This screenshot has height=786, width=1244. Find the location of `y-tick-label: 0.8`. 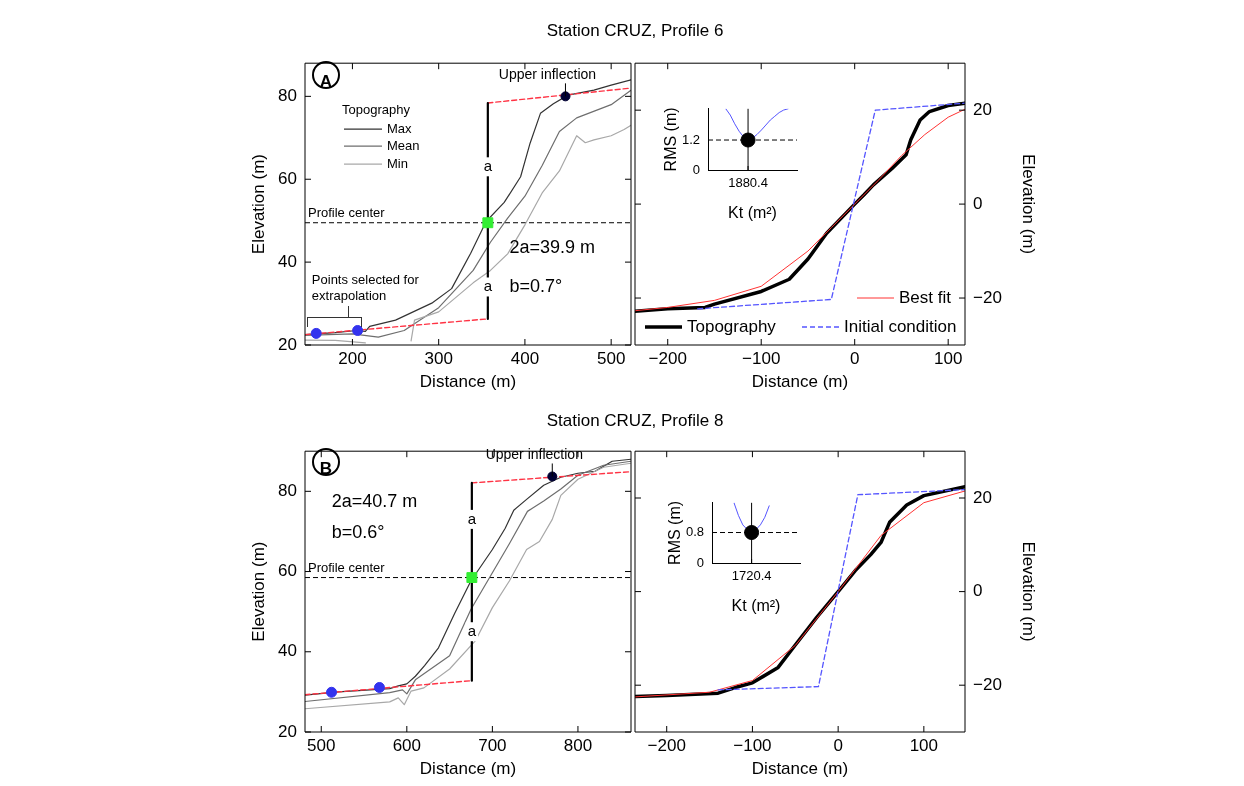

y-tick-label: 0.8 is located at coordinates (694, 532).